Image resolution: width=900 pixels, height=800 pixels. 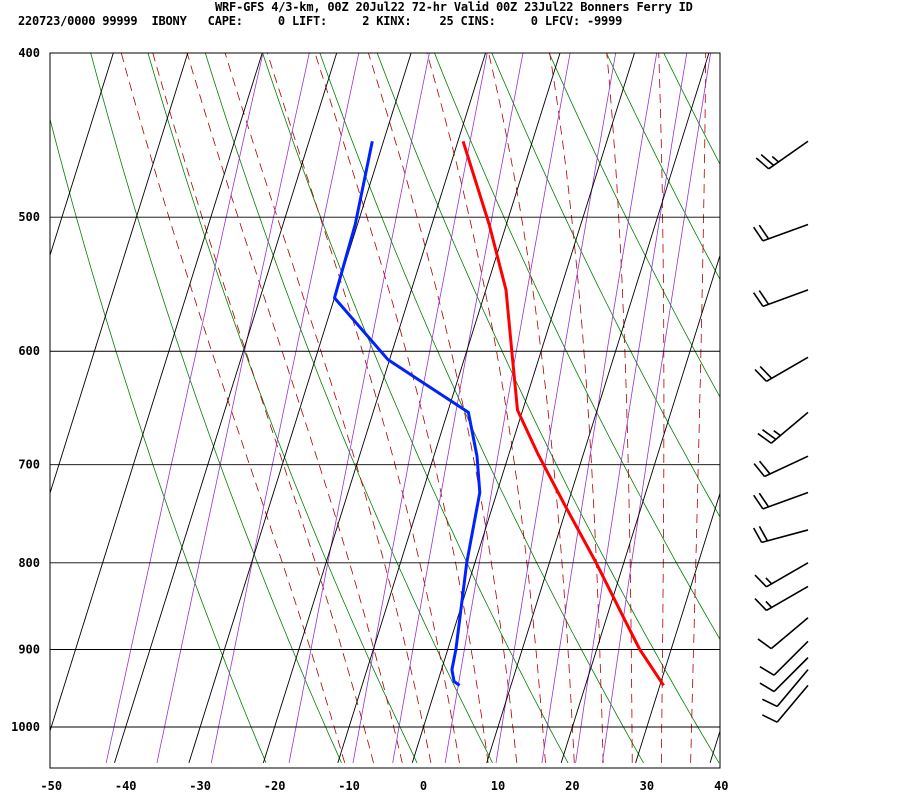 What do you see at coordinates (572, 786) in the screenshot?
I see `temperature-tick-label: 20` at bounding box center [572, 786].